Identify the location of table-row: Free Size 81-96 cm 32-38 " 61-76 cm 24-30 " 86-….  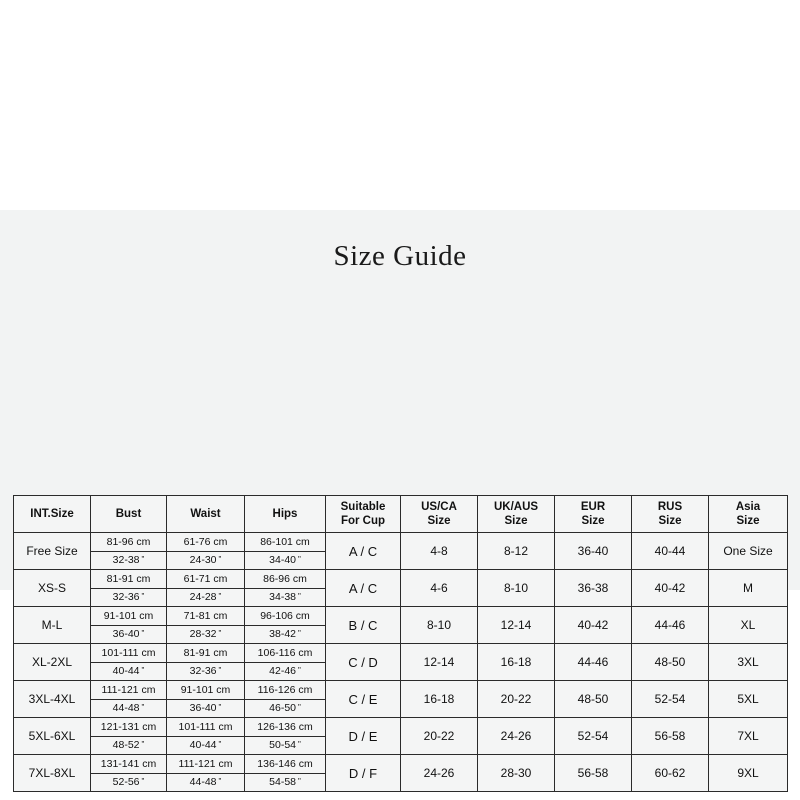
(400, 551).